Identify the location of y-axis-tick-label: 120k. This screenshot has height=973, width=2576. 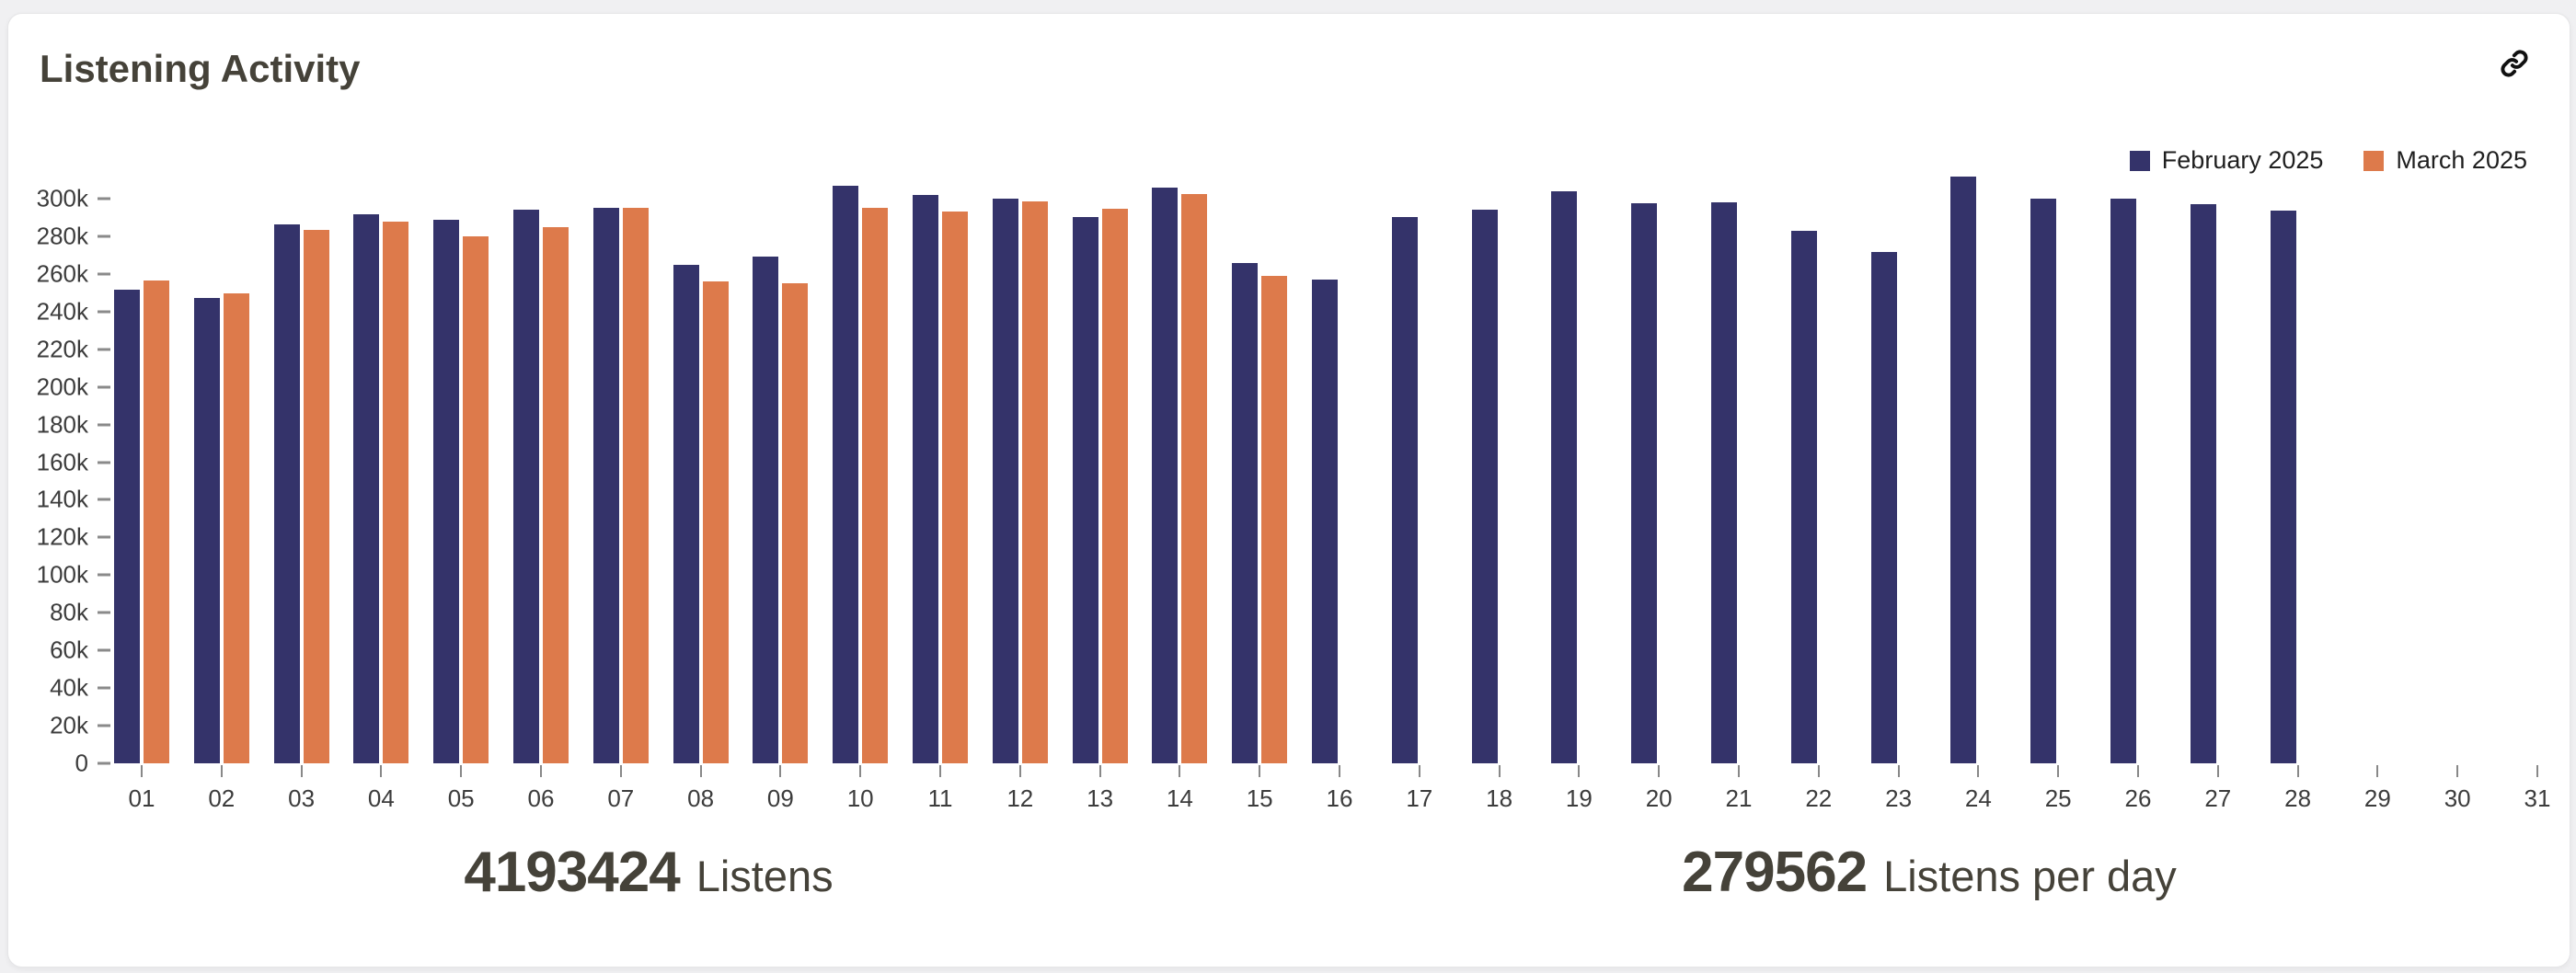
(62, 536).